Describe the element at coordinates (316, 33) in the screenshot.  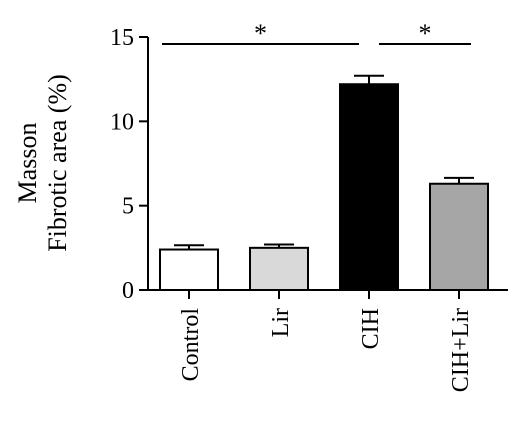
I see `significance-annotations: * *` at that location.